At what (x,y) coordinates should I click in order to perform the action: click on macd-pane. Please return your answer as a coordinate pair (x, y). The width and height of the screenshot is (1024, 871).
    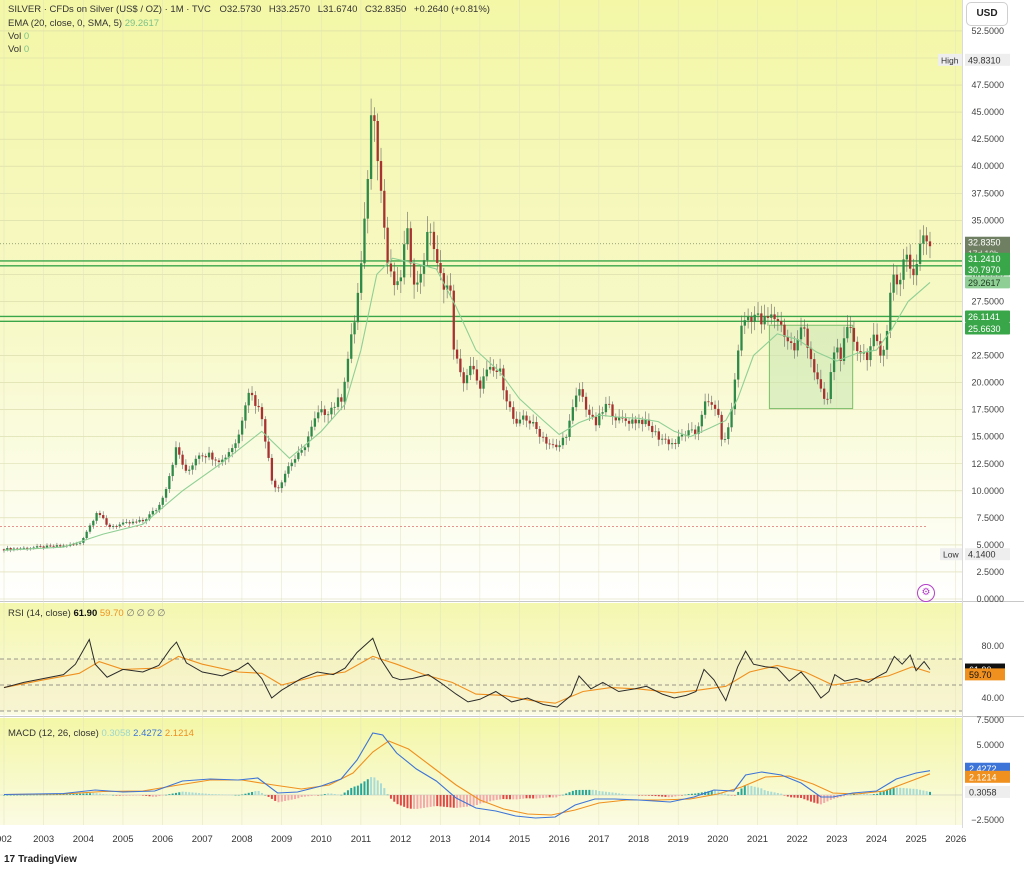
    Looking at the image, I should click on (481, 775).